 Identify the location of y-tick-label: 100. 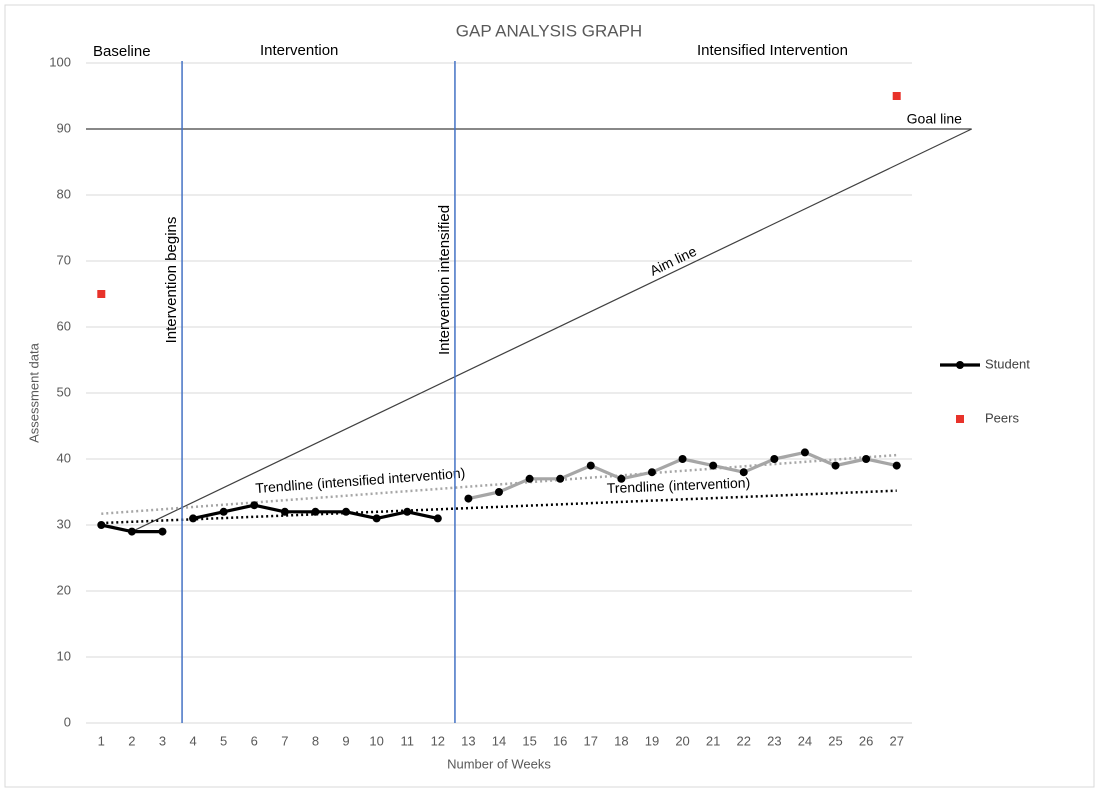
(60, 61).